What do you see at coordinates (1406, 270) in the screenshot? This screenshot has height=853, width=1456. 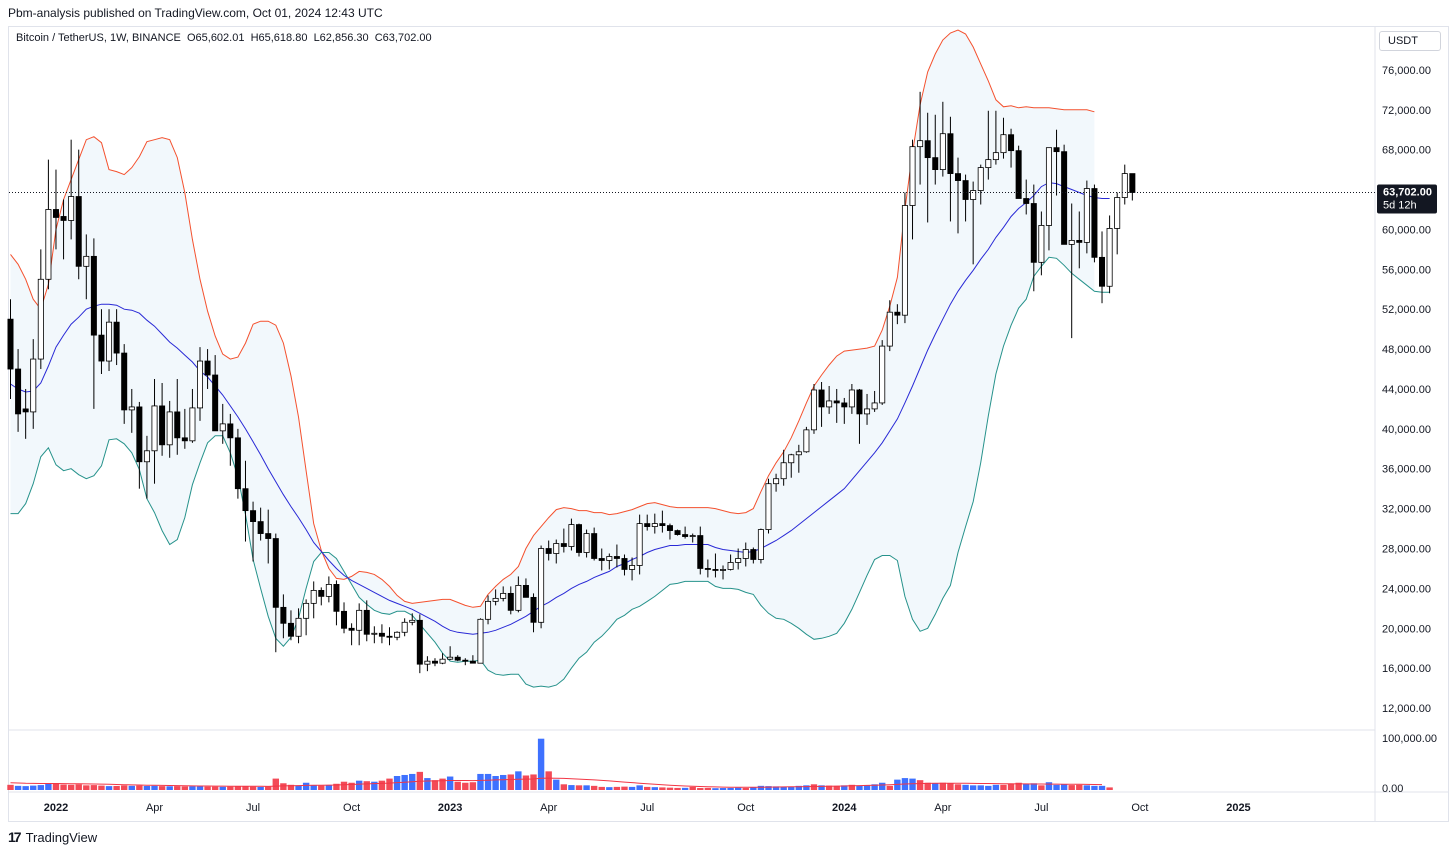 I see `price-tick-label: 56,000.00` at bounding box center [1406, 270].